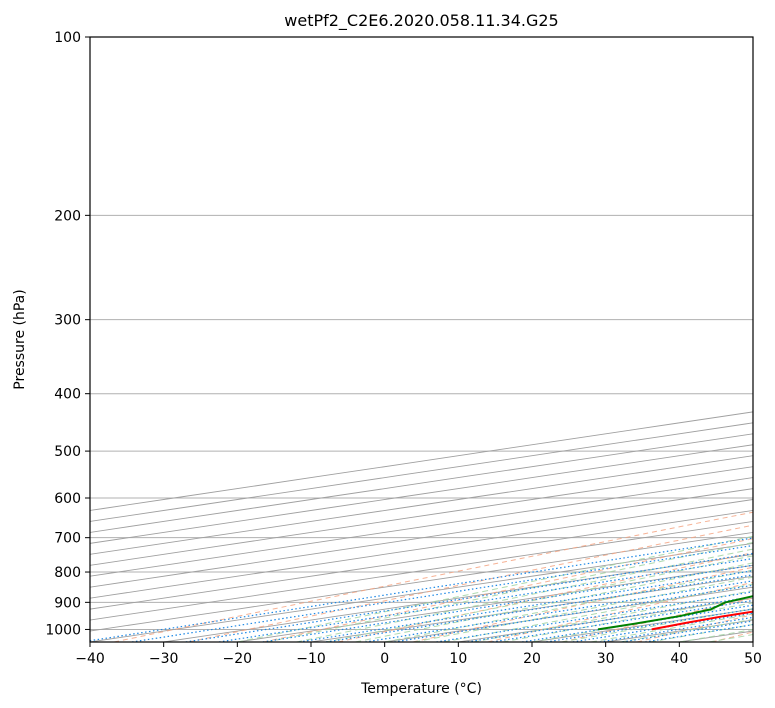 This screenshot has height=708, width=775. Describe the element at coordinates (67, 603) in the screenshot. I see `y-tick-label: 900` at that location.